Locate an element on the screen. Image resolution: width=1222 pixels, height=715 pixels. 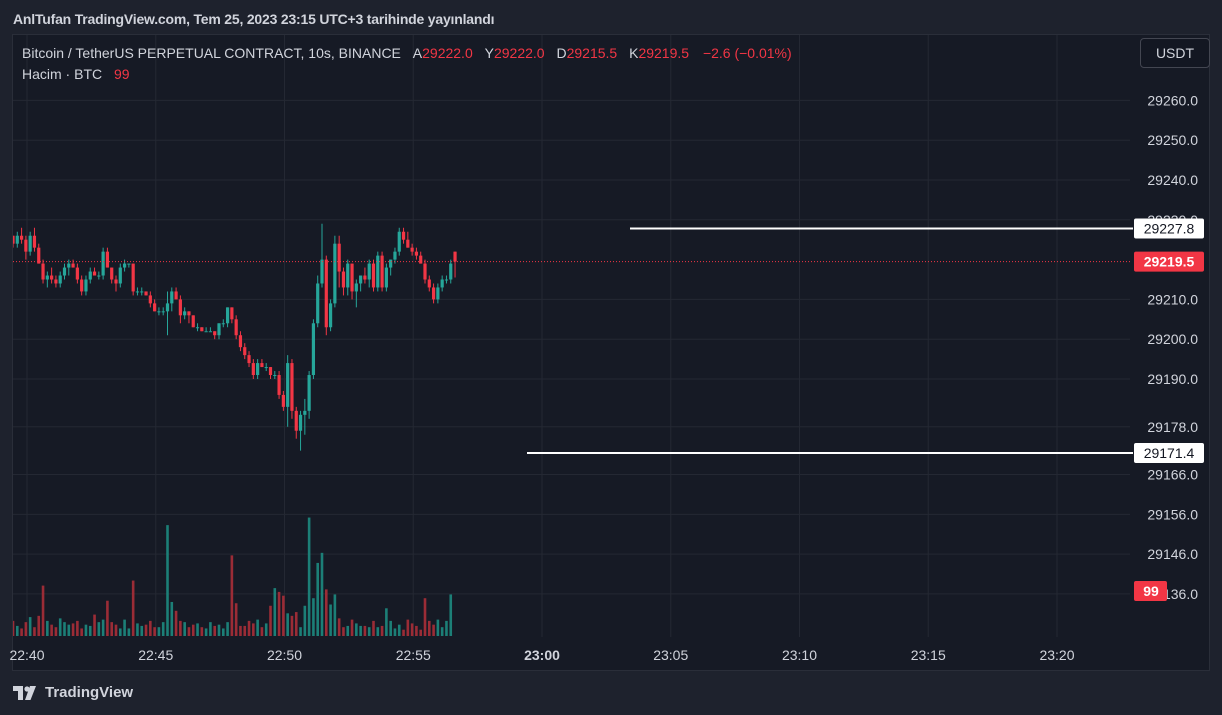
last-price-label: 29219.5 is located at coordinates (1169, 262).